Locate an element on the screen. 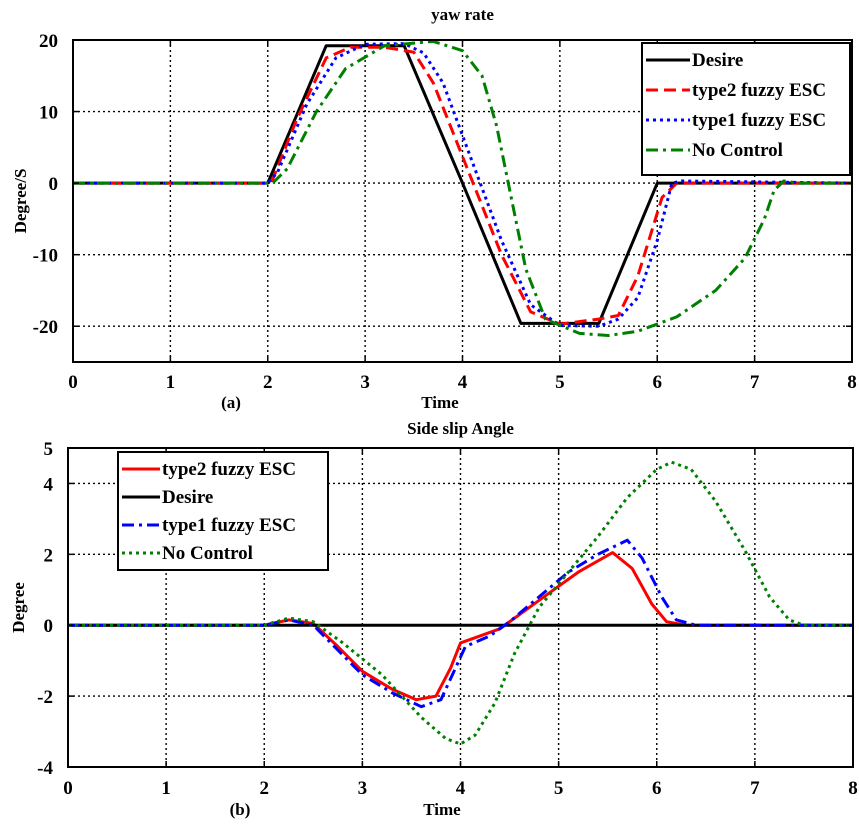 The width and height of the screenshot is (859, 825). y-tick-label: 4 is located at coordinates (49, 484).